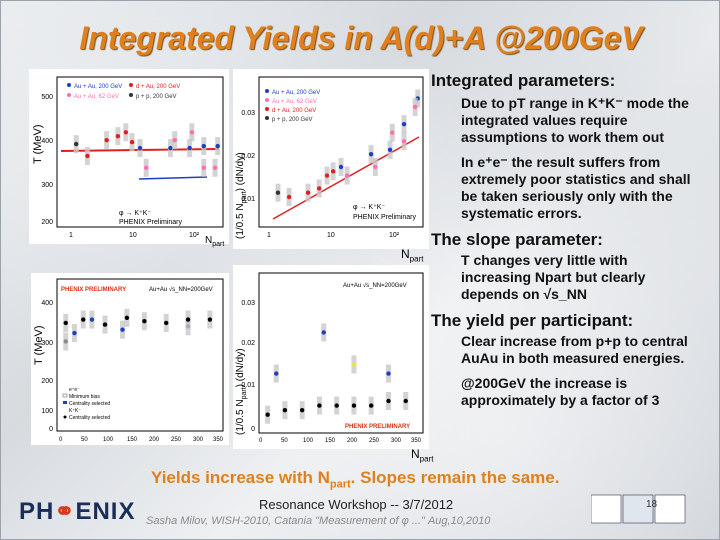 This screenshot has width=720, height=540. What do you see at coordinates (416, 259) in the screenshot?
I see `plot-tr-xlabel-sub: part` at bounding box center [416, 259].